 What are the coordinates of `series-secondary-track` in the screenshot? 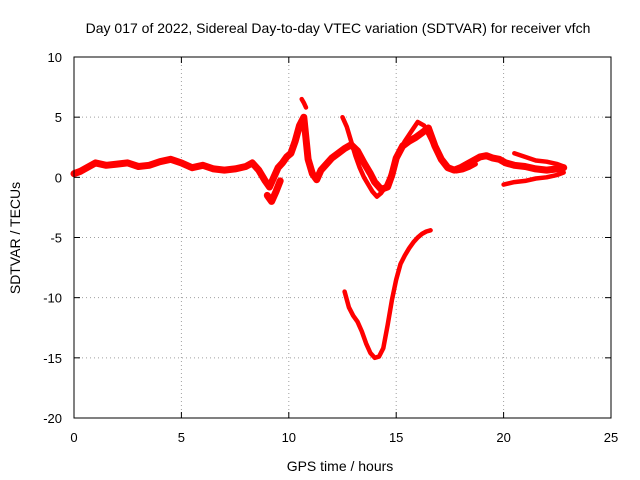 It's located at (273, 191).